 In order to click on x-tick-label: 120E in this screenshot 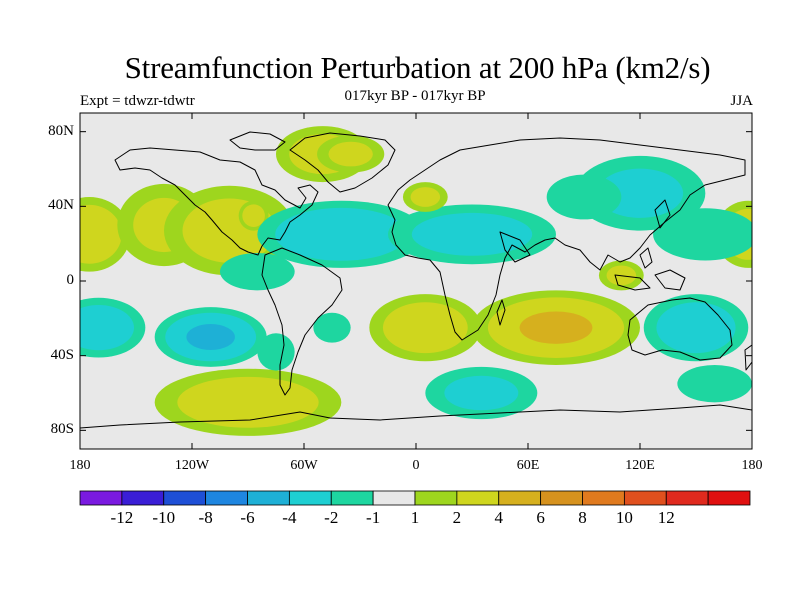, I will do `click(640, 465)`.